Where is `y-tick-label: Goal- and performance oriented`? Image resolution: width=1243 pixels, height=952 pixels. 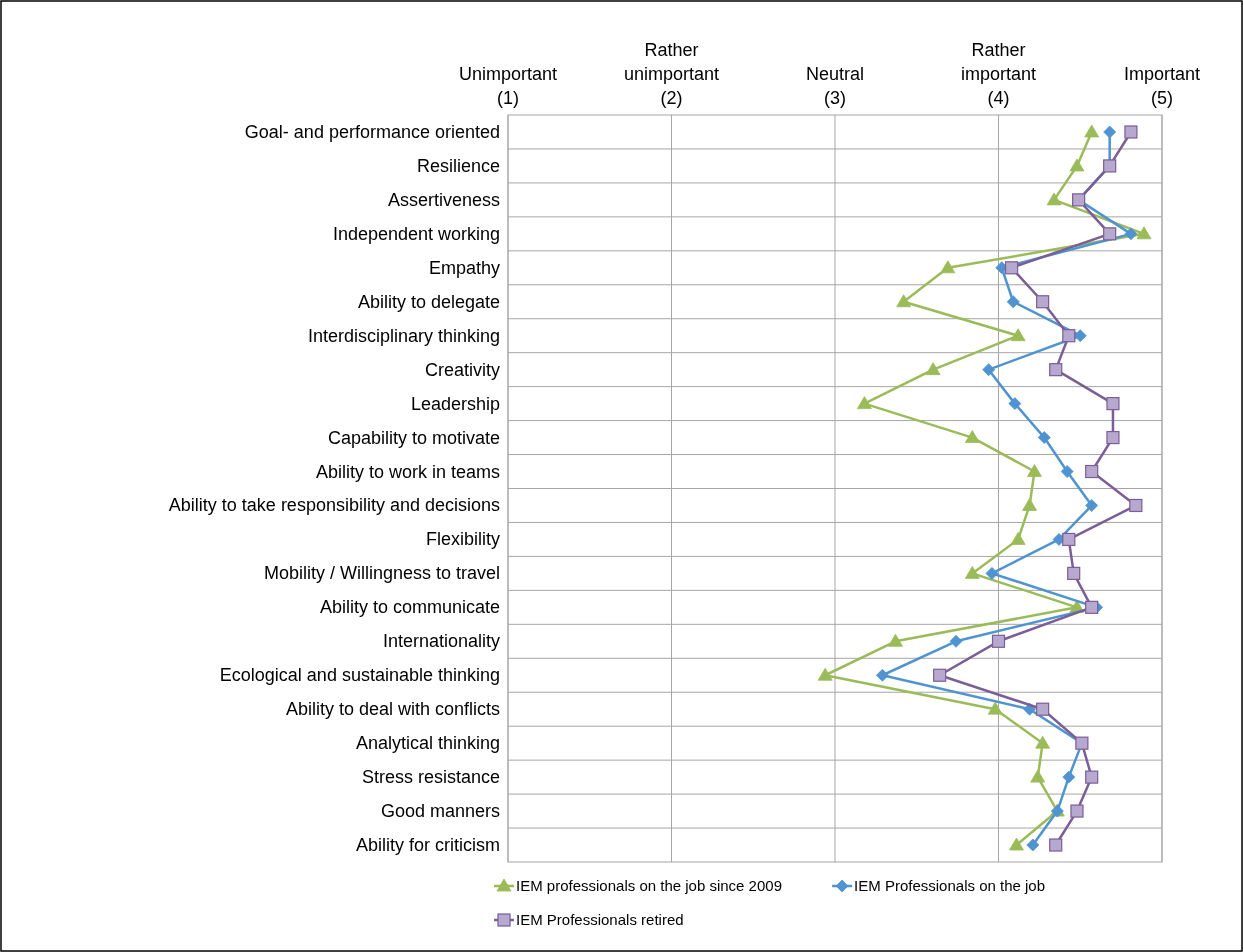
y-tick-label: Goal- and performance oriented is located at coordinates (372, 131).